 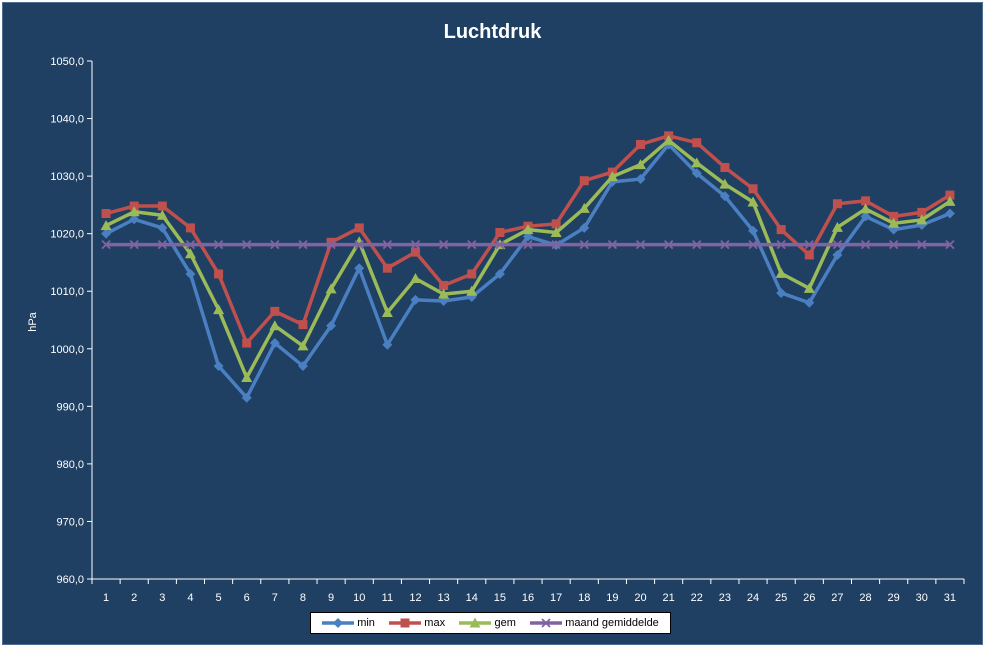 I want to click on x-tick-label: 18, so click(x=584, y=598).